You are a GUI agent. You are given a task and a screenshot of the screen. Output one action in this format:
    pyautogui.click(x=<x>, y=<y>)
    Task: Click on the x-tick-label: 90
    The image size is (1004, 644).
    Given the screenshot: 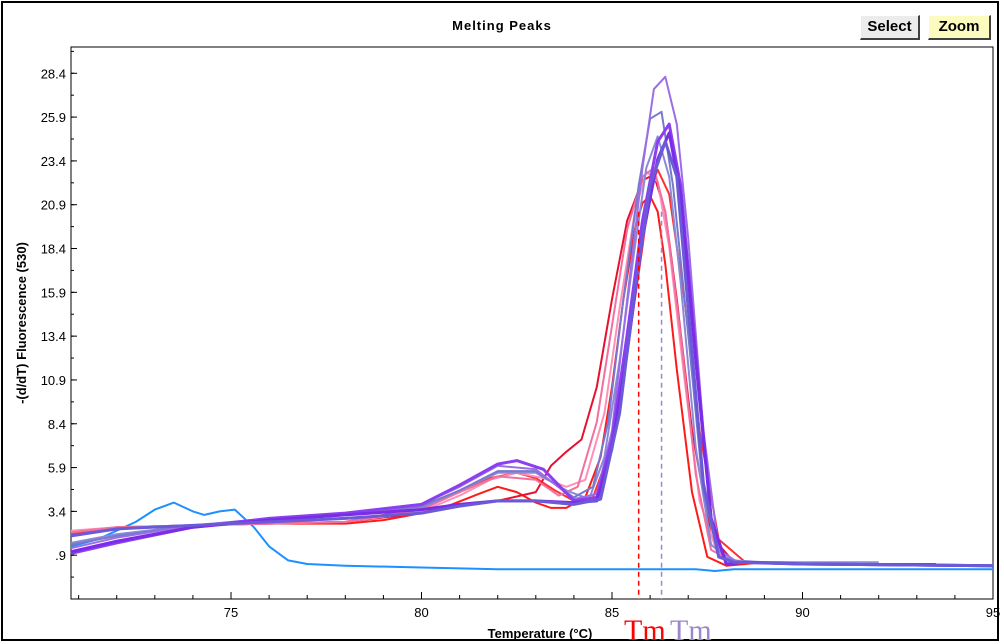 What is the action you would take?
    pyautogui.click(x=802, y=612)
    